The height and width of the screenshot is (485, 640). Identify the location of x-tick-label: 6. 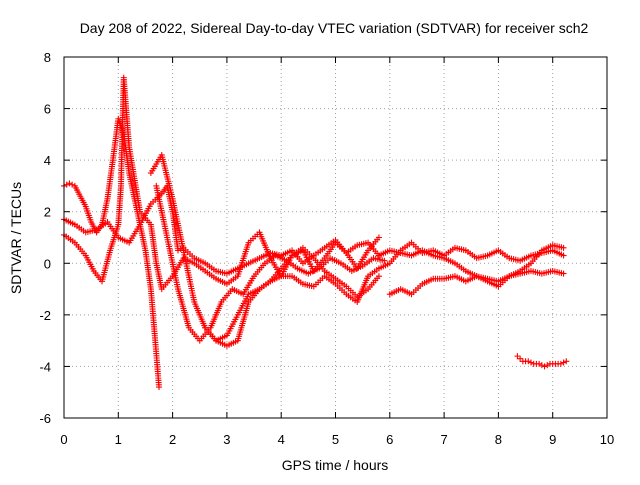
(389, 439).